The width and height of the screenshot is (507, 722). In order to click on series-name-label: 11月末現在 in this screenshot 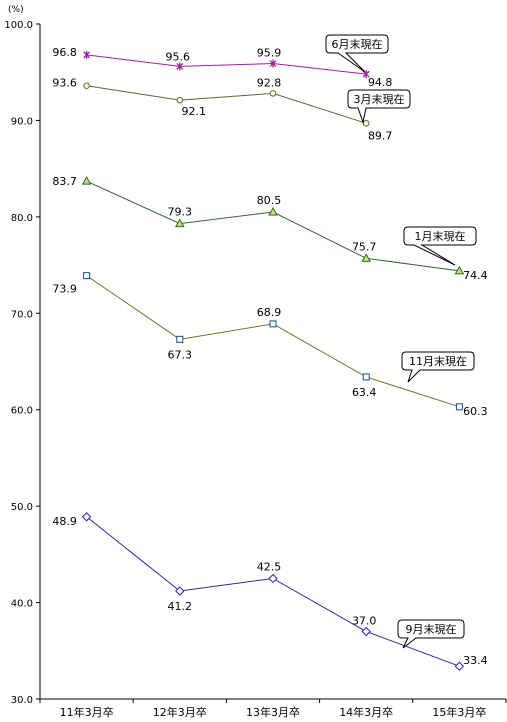, I will do `click(438, 361)`.